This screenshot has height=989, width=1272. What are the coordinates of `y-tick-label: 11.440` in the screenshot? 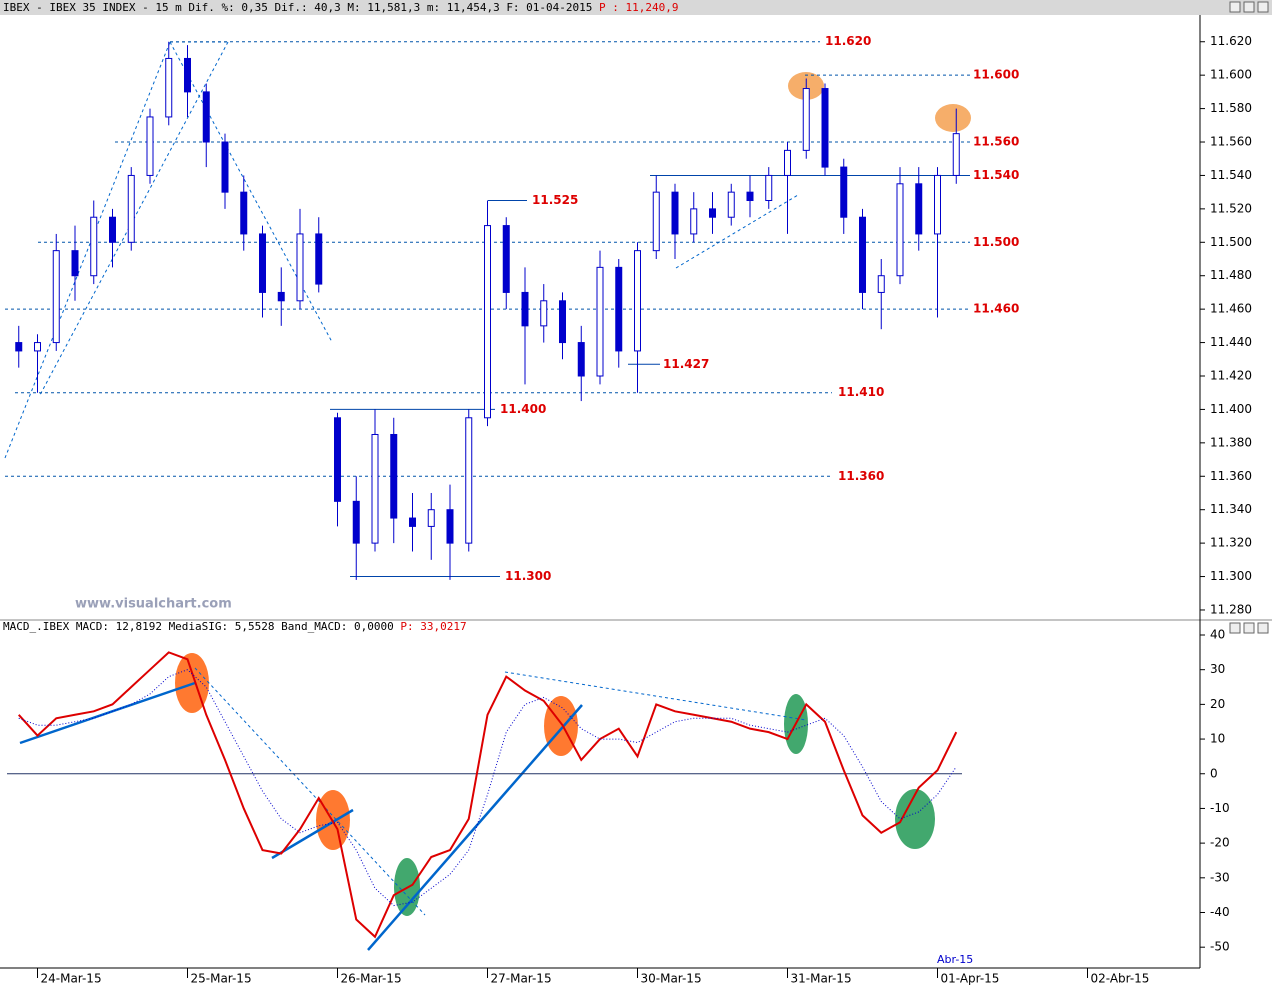 It's located at (1231, 342).